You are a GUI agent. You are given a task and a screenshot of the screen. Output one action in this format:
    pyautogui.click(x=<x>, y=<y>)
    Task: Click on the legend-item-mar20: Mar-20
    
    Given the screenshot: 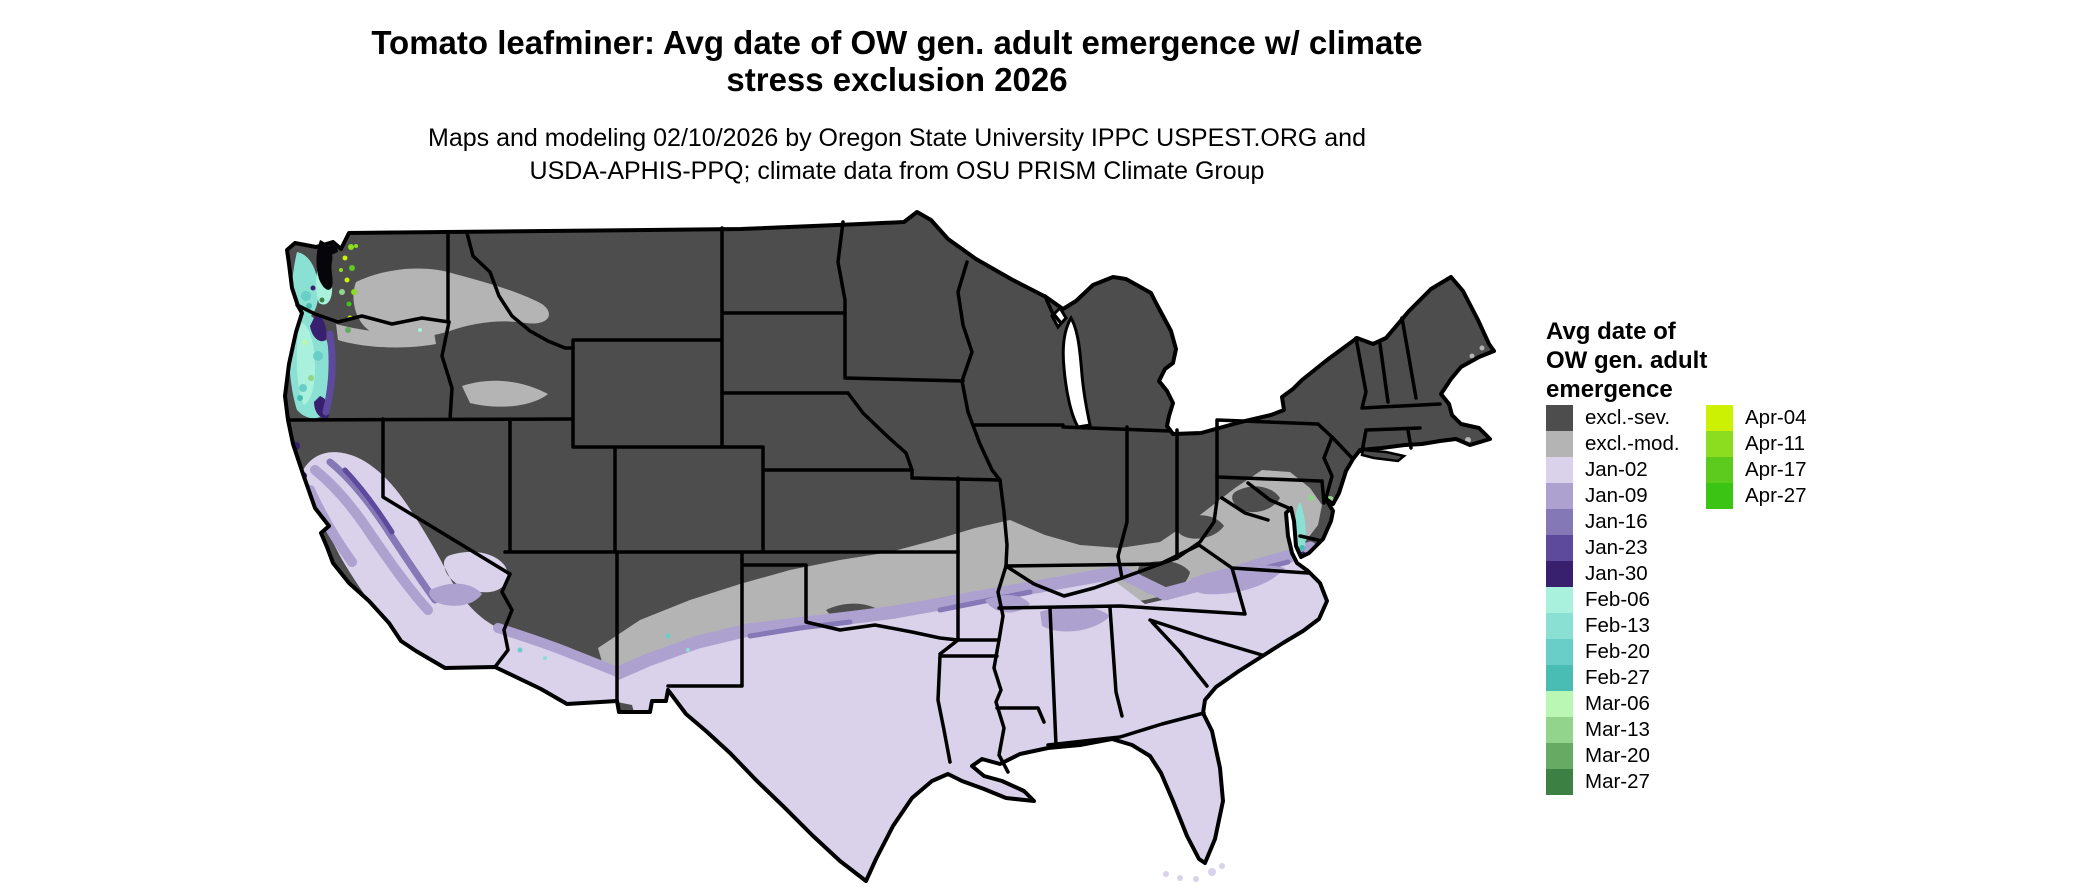 What is the action you would take?
    pyautogui.click(x=1613, y=756)
    